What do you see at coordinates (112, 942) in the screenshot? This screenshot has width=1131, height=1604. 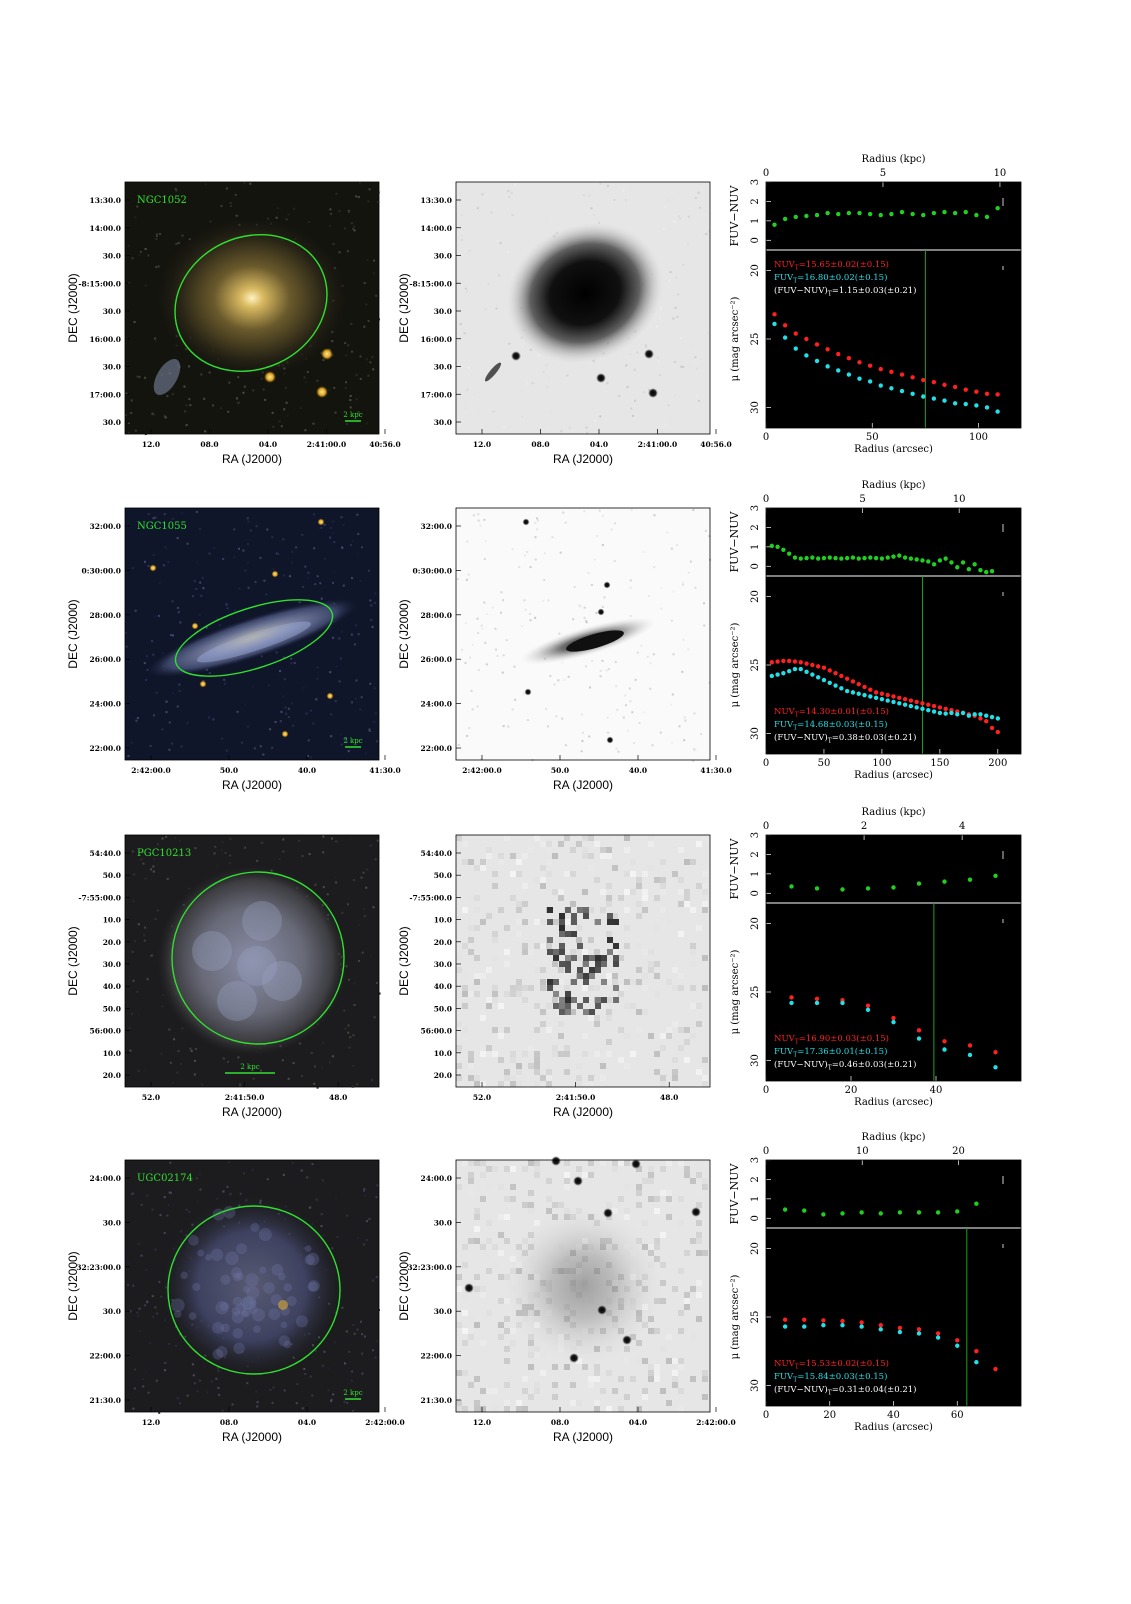 I see `dec-tick-label: 20.0` at bounding box center [112, 942].